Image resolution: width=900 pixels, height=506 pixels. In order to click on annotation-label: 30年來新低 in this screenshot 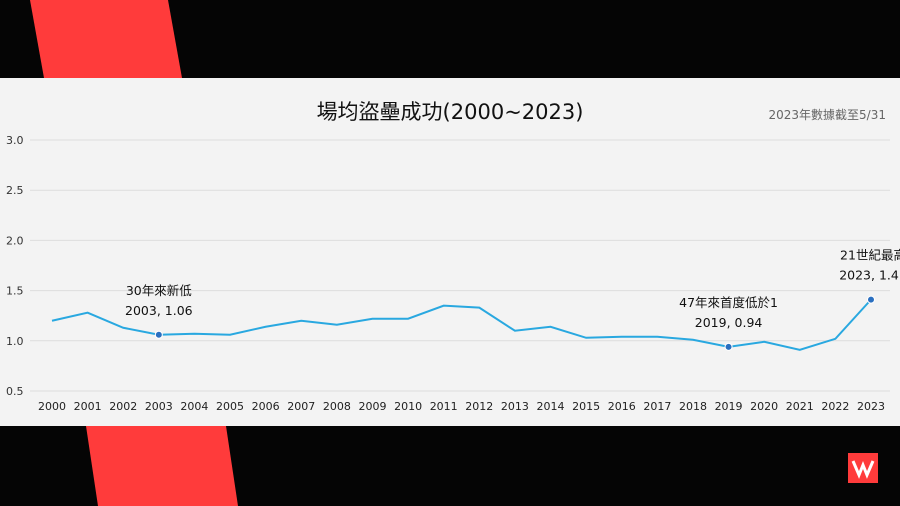, I will do `click(159, 290)`.